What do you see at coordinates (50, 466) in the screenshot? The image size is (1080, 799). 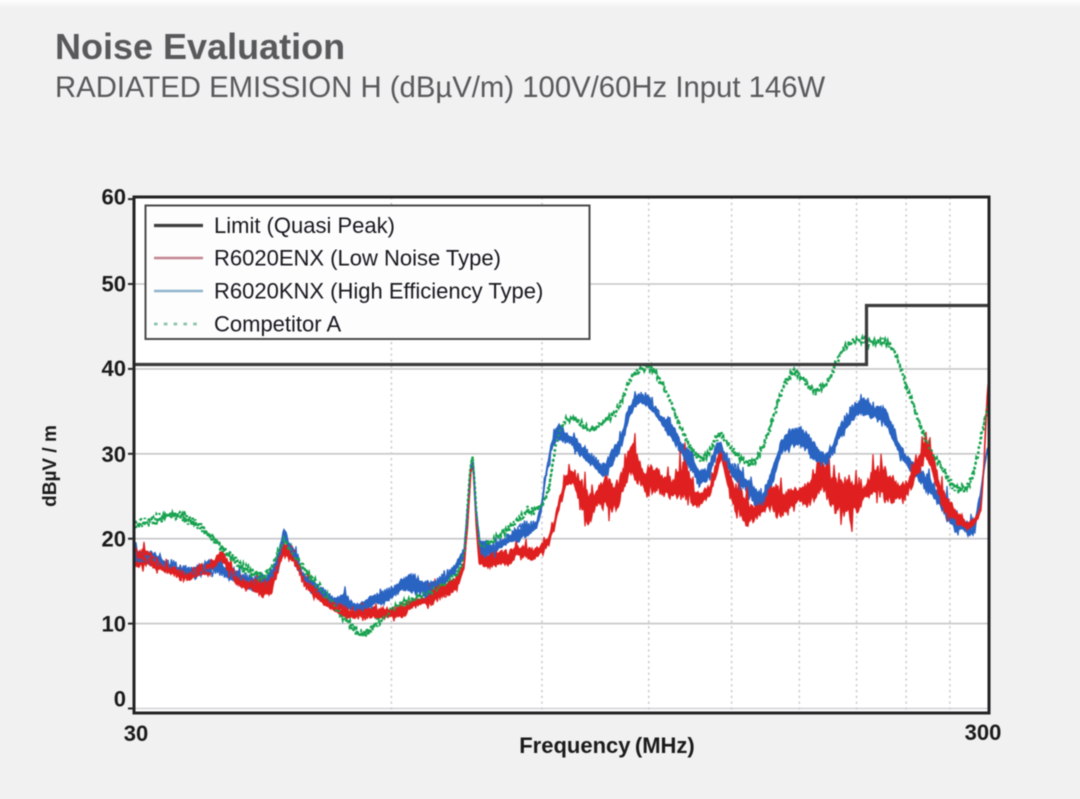 I see `svg-text: dBµV / m` at bounding box center [50, 466].